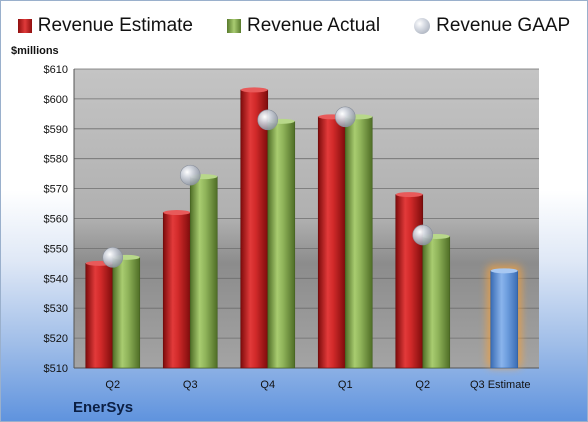 The width and height of the screenshot is (588, 422). I want to click on y-tick-label: $530, so click(56, 309).